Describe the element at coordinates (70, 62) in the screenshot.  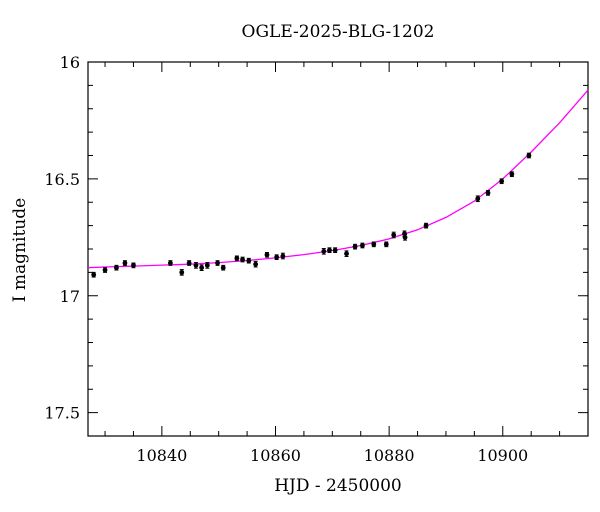
I see `y-tick-label: 16` at that location.